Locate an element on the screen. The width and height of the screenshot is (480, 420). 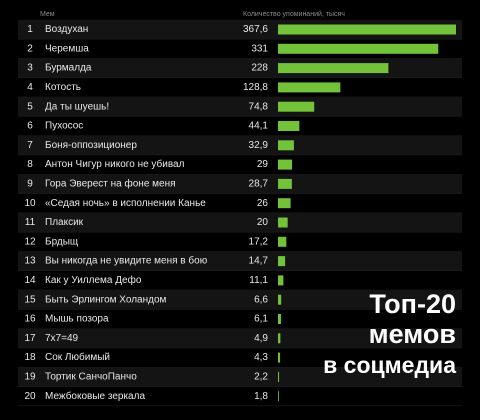
value-label: 14,7 is located at coordinates (259, 261).